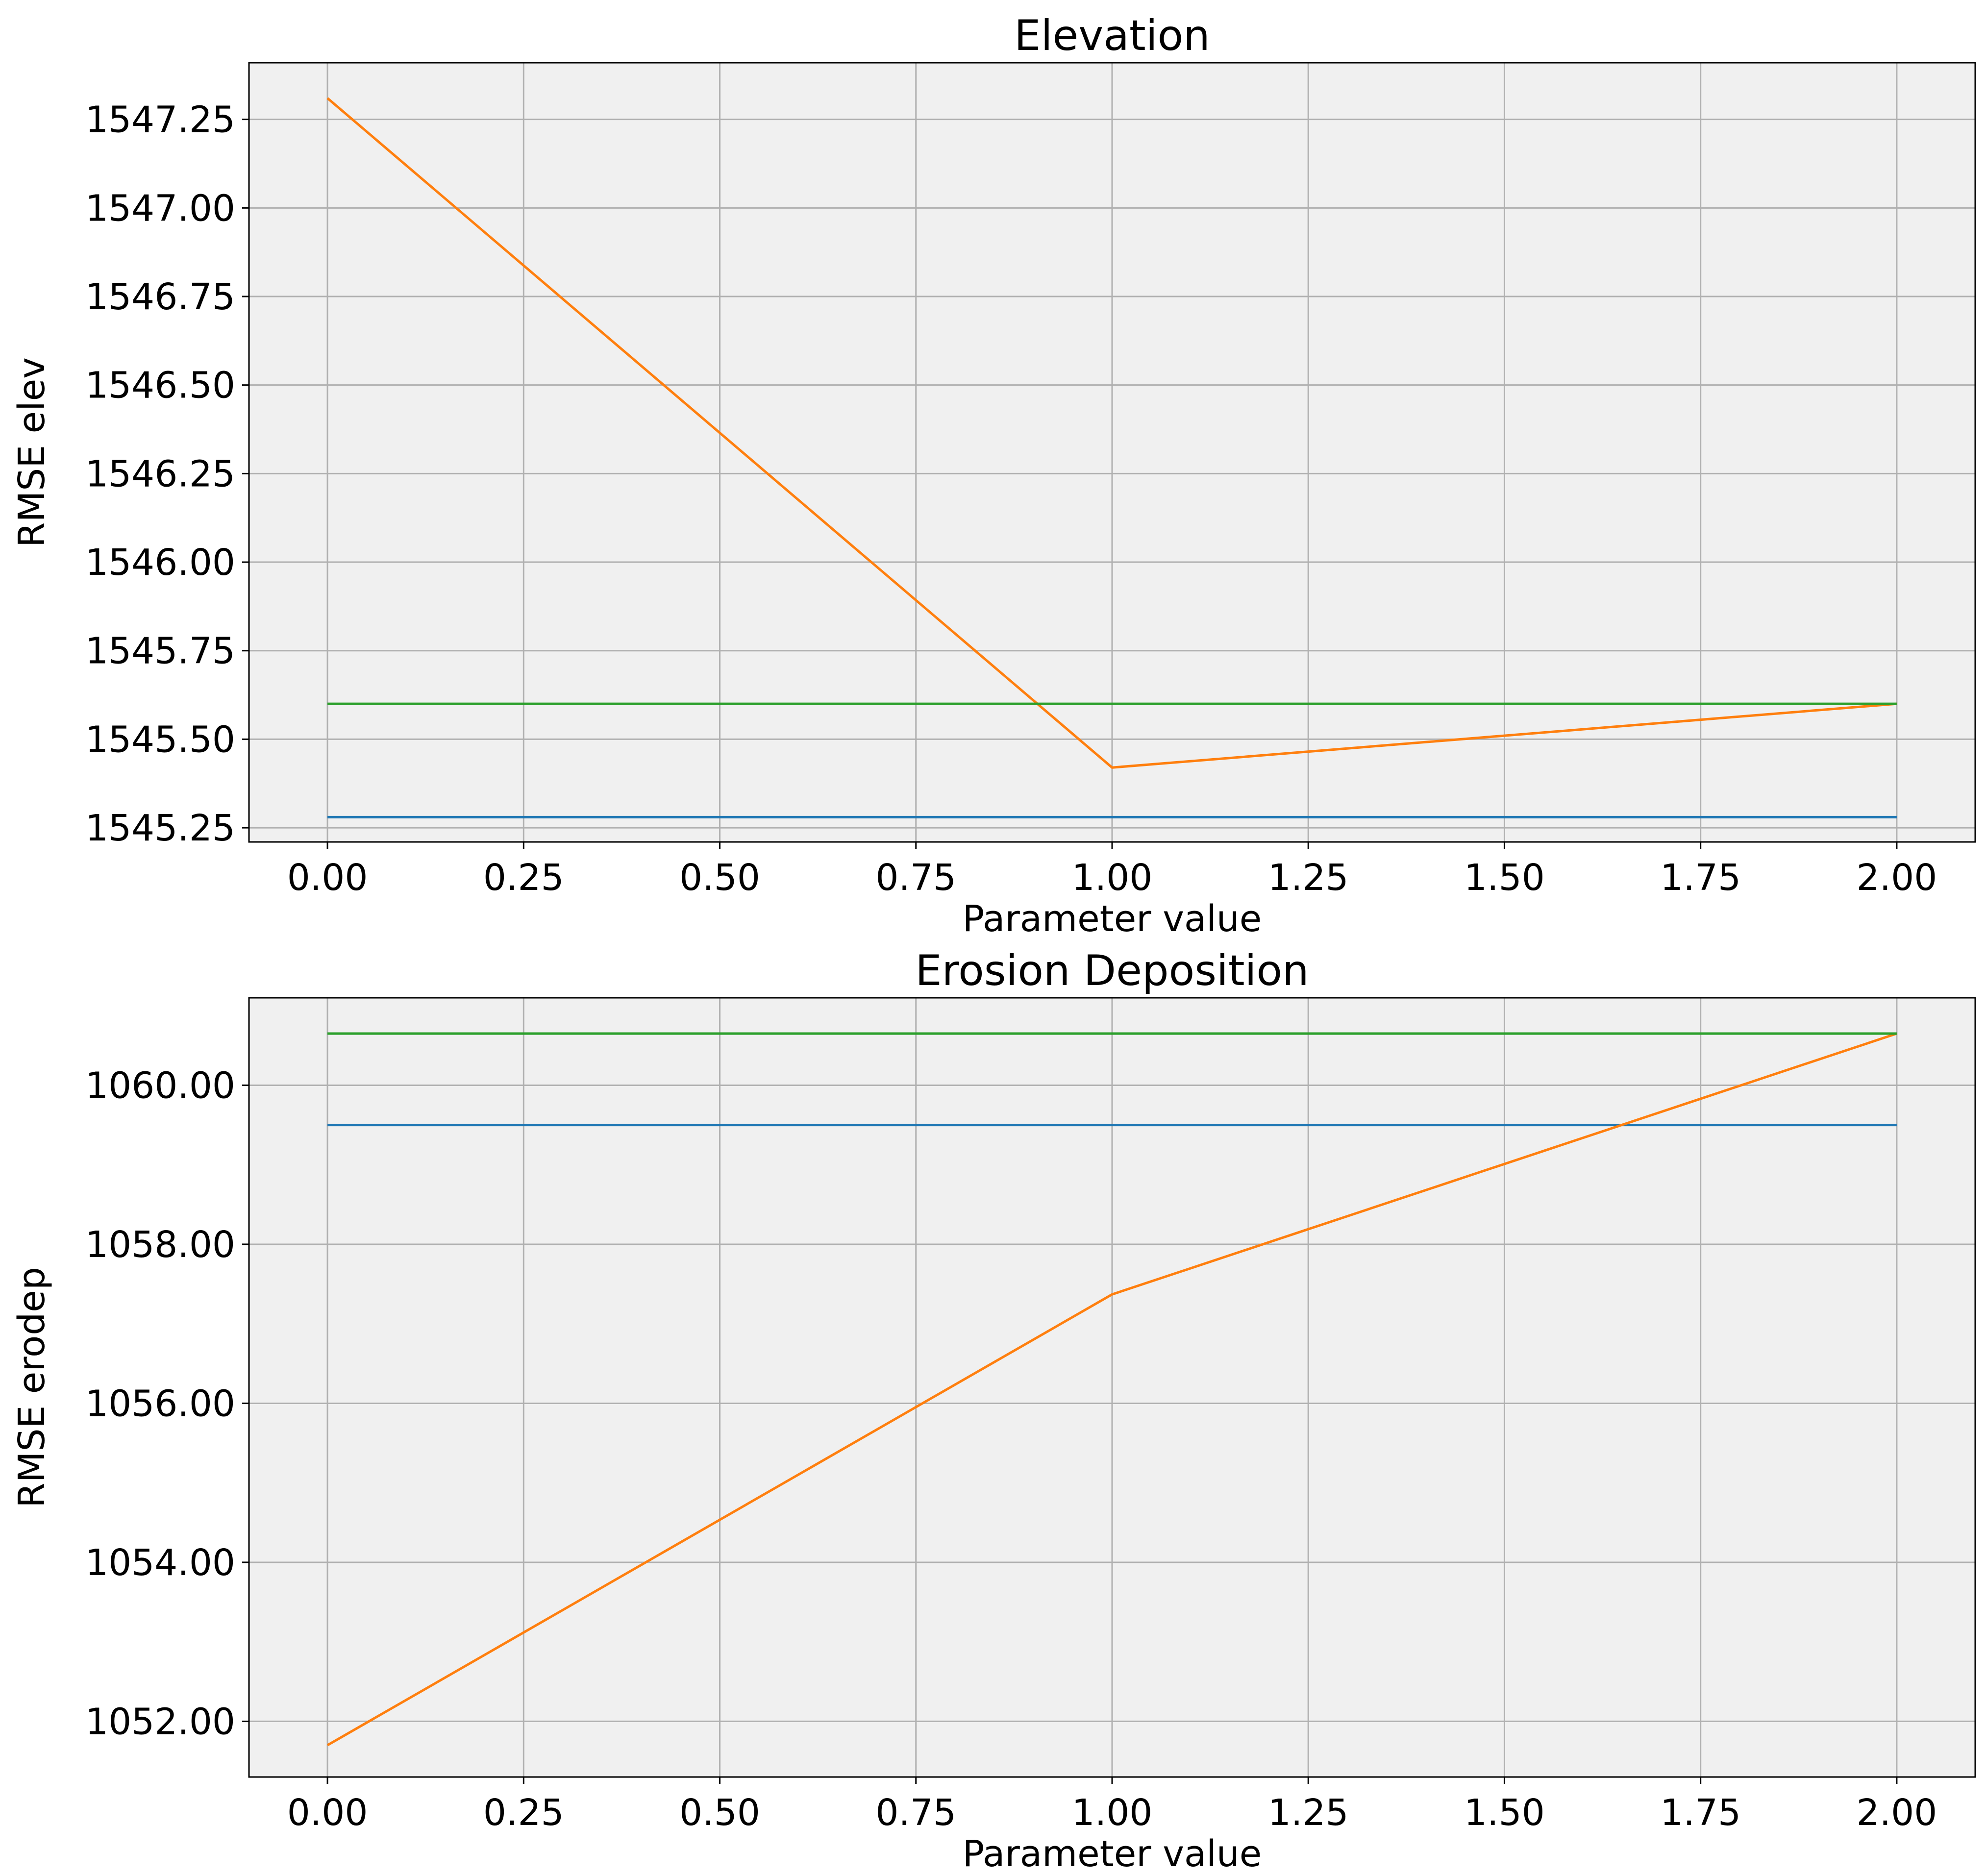 Image resolution: width=1986 pixels, height=1876 pixels. What do you see at coordinates (160, 474) in the screenshot?
I see `y-tick-label: 1546.25` at bounding box center [160, 474].